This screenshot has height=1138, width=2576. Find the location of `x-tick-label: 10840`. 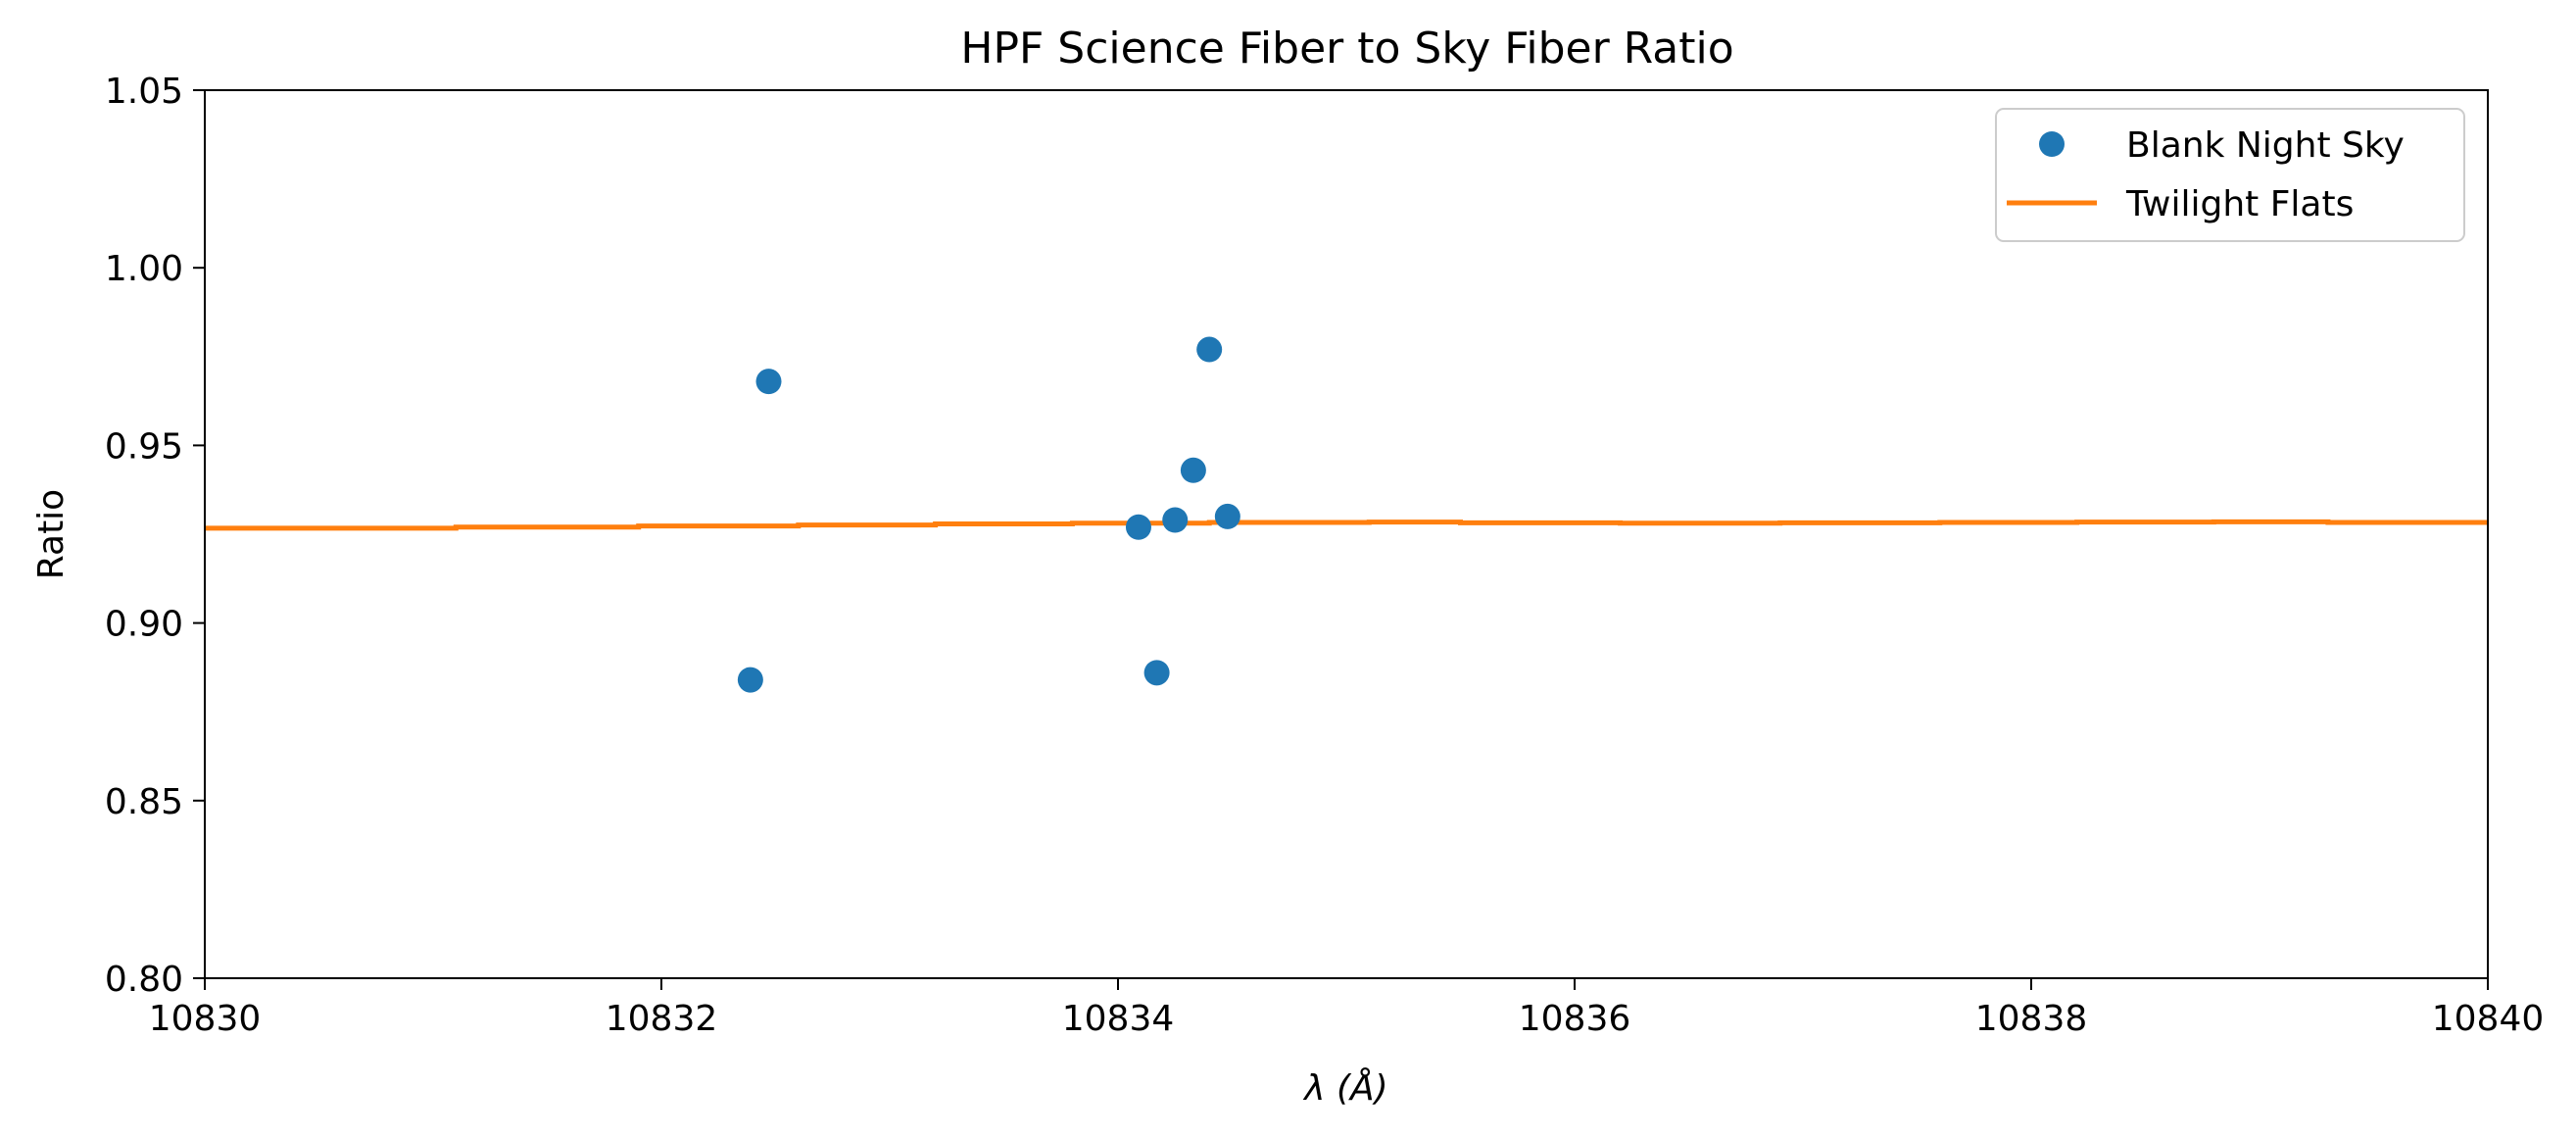

x-tick-label: 10840 is located at coordinates (2488, 1019).